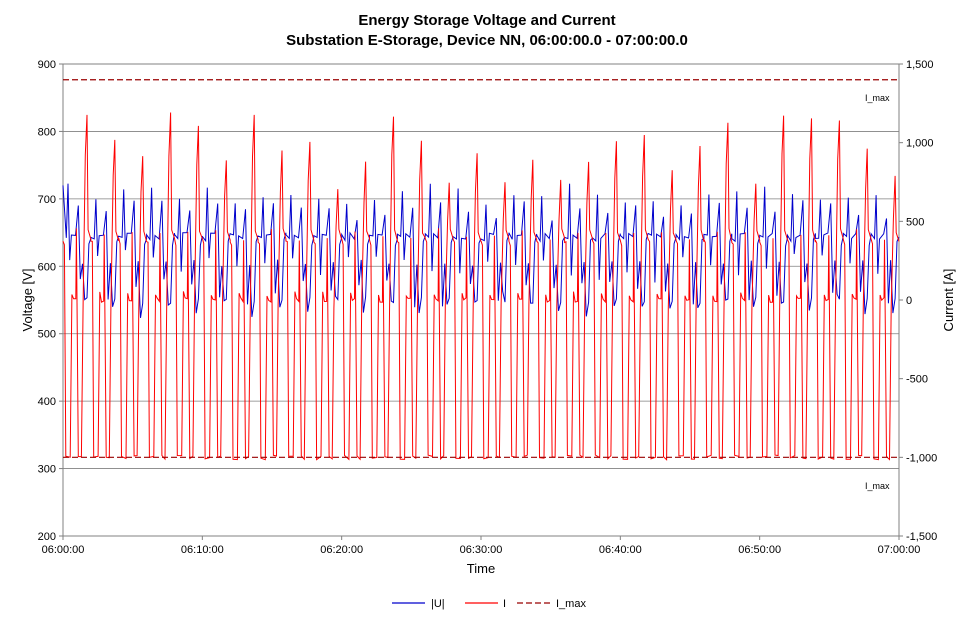 The image size is (975, 625). What do you see at coordinates (202, 550) in the screenshot?
I see `tick-label-x: 06:10:00` at bounding box center [202, 550].